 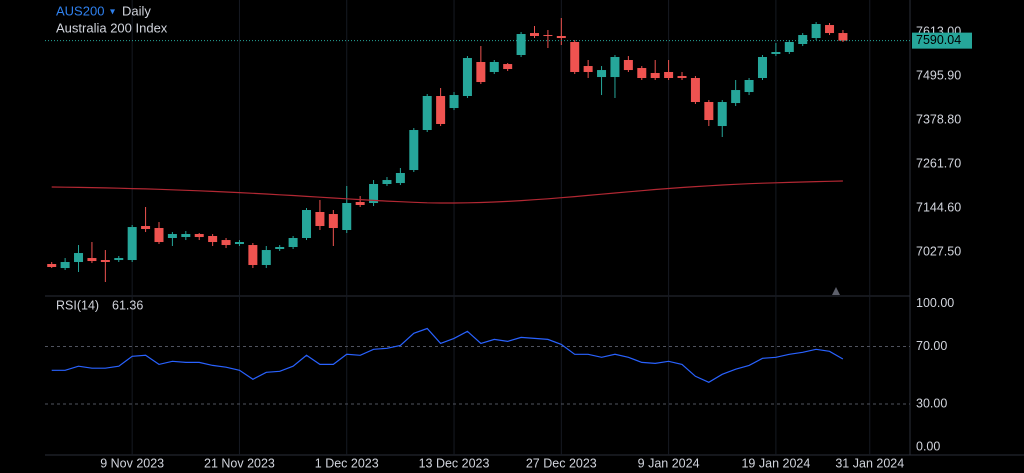 I want to click on x-tick-label: 9 Jan 2024, so click(x=669, y=463).